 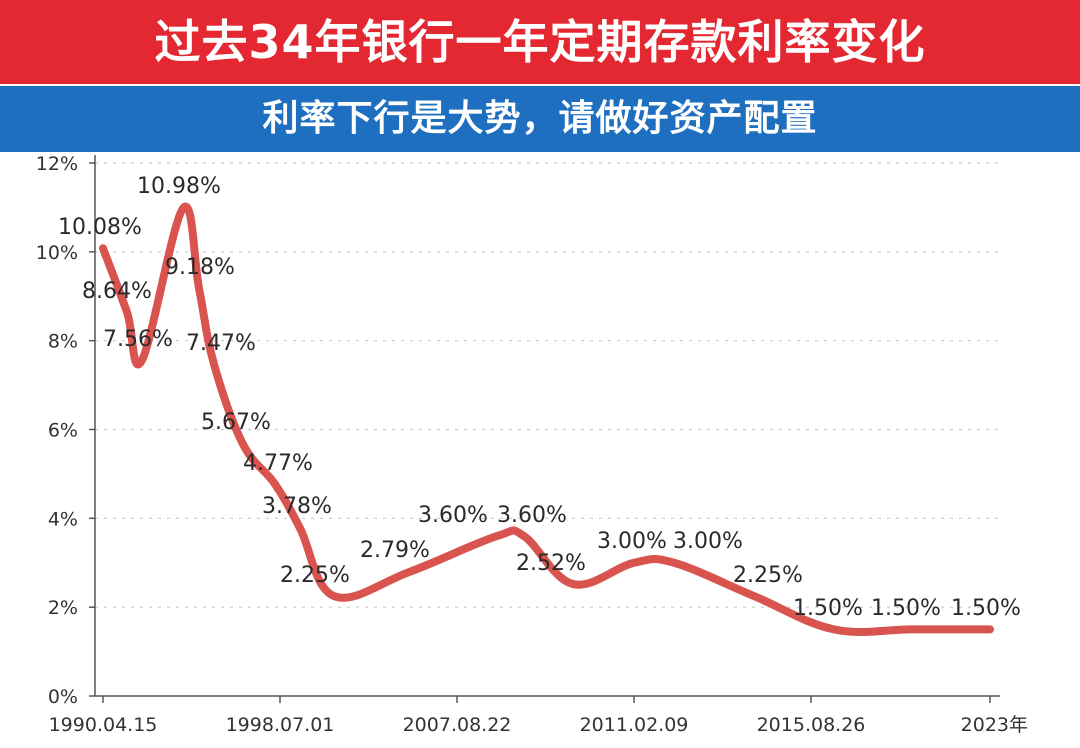 I want to click on chart-subtitle: 利率下行是大势，请做好资产配置, so click(x=540, y=118).